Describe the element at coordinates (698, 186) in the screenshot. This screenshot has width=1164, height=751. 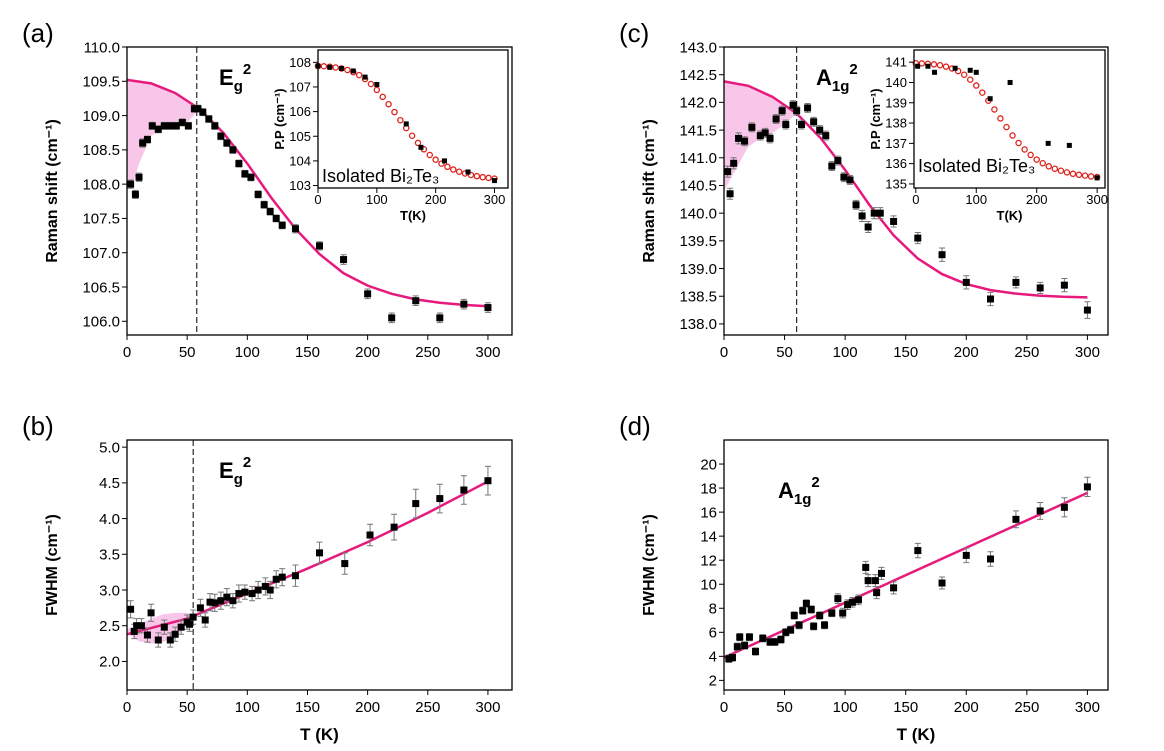
I see `y-tick-label: 140.5` at that location.